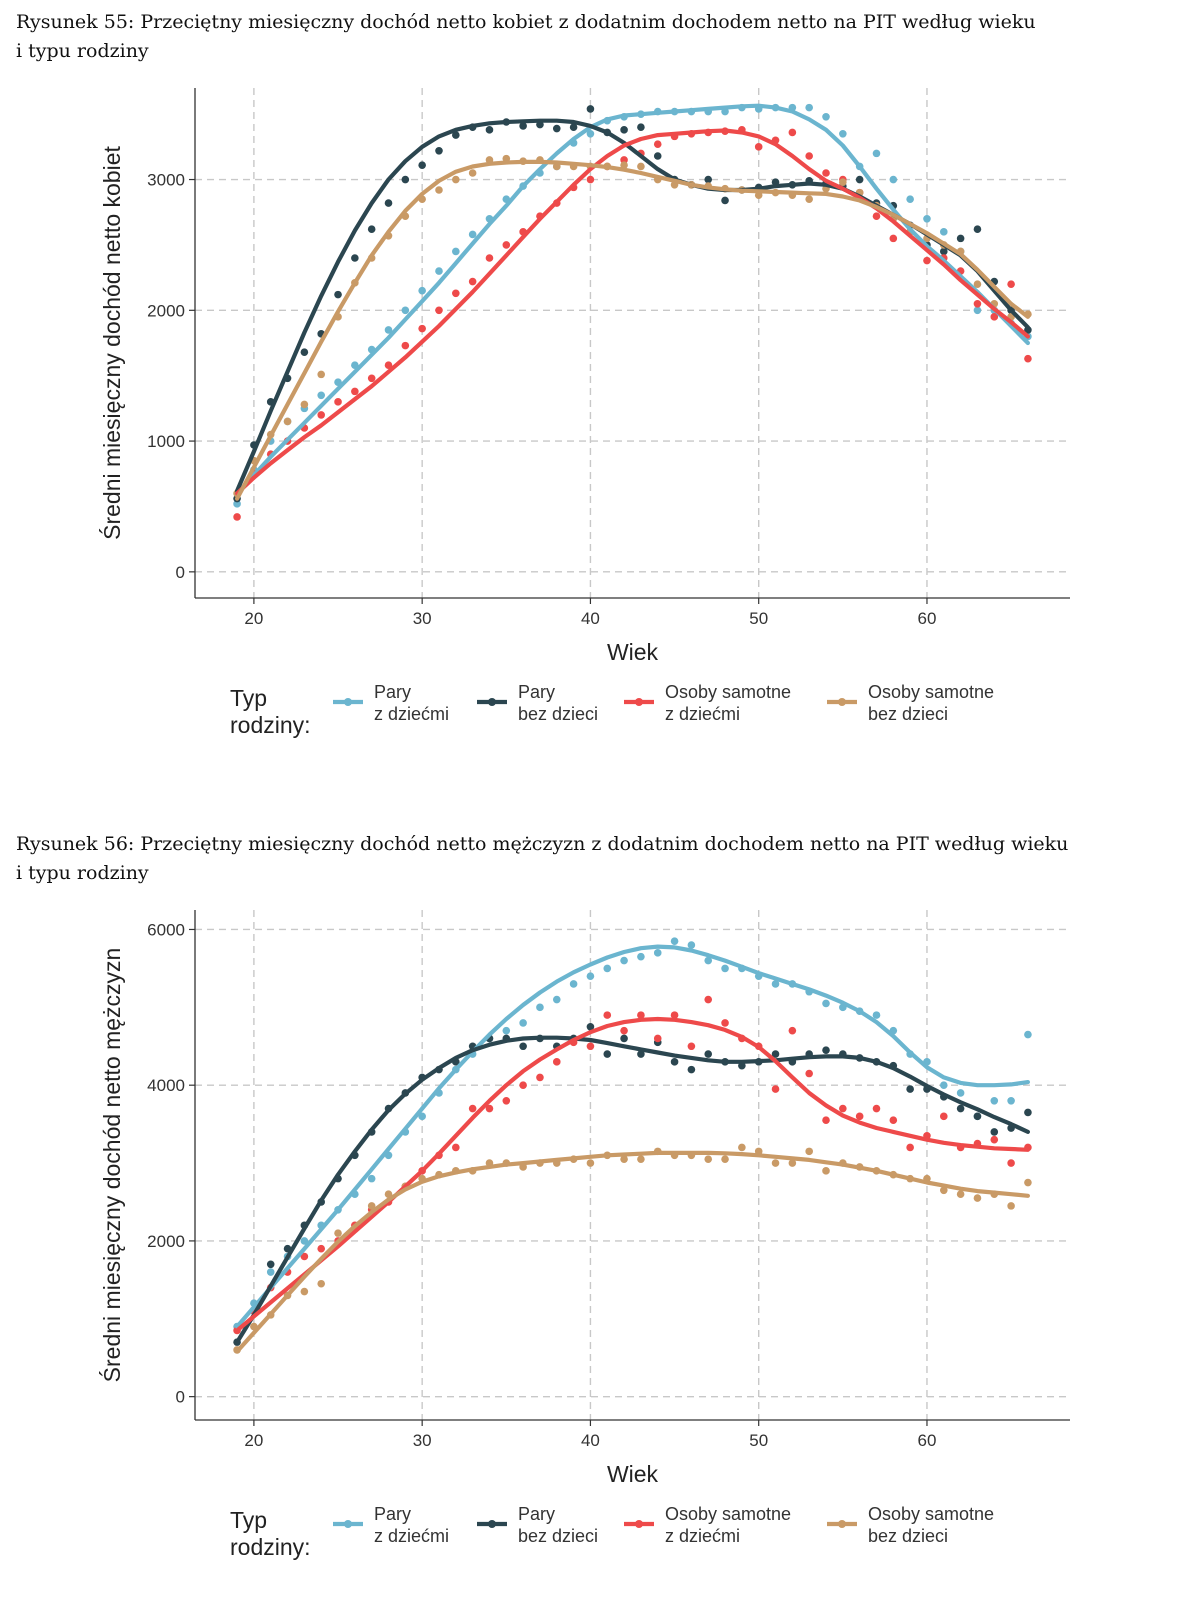  I want to click on series-line, so click(632, 1190).